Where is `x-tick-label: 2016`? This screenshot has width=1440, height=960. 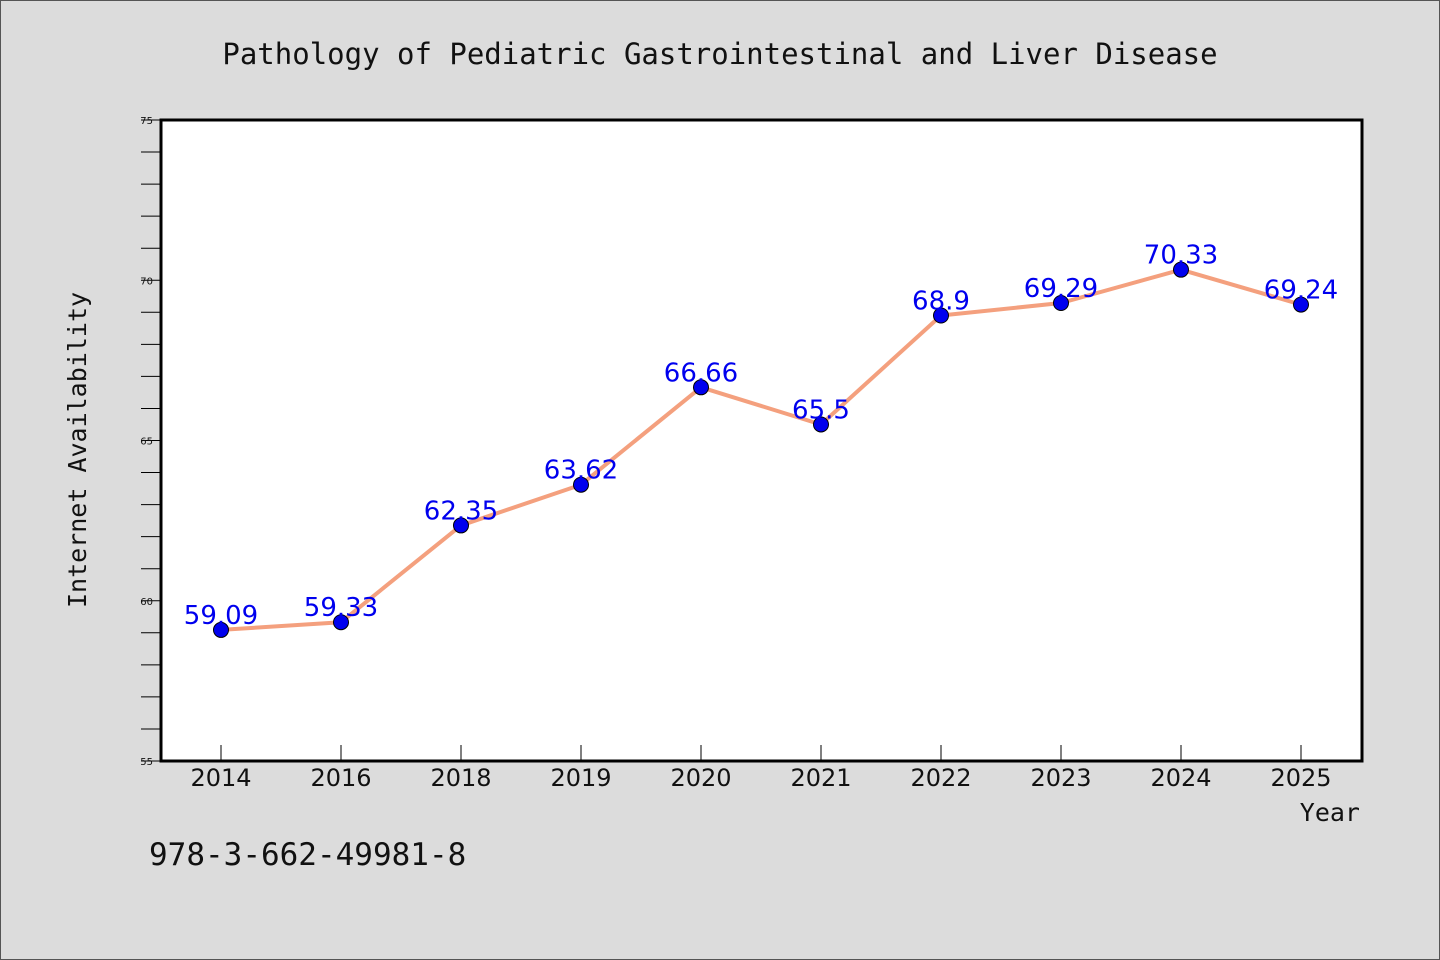
x-tick-label: 2016 is located at coordinates (340, 778).